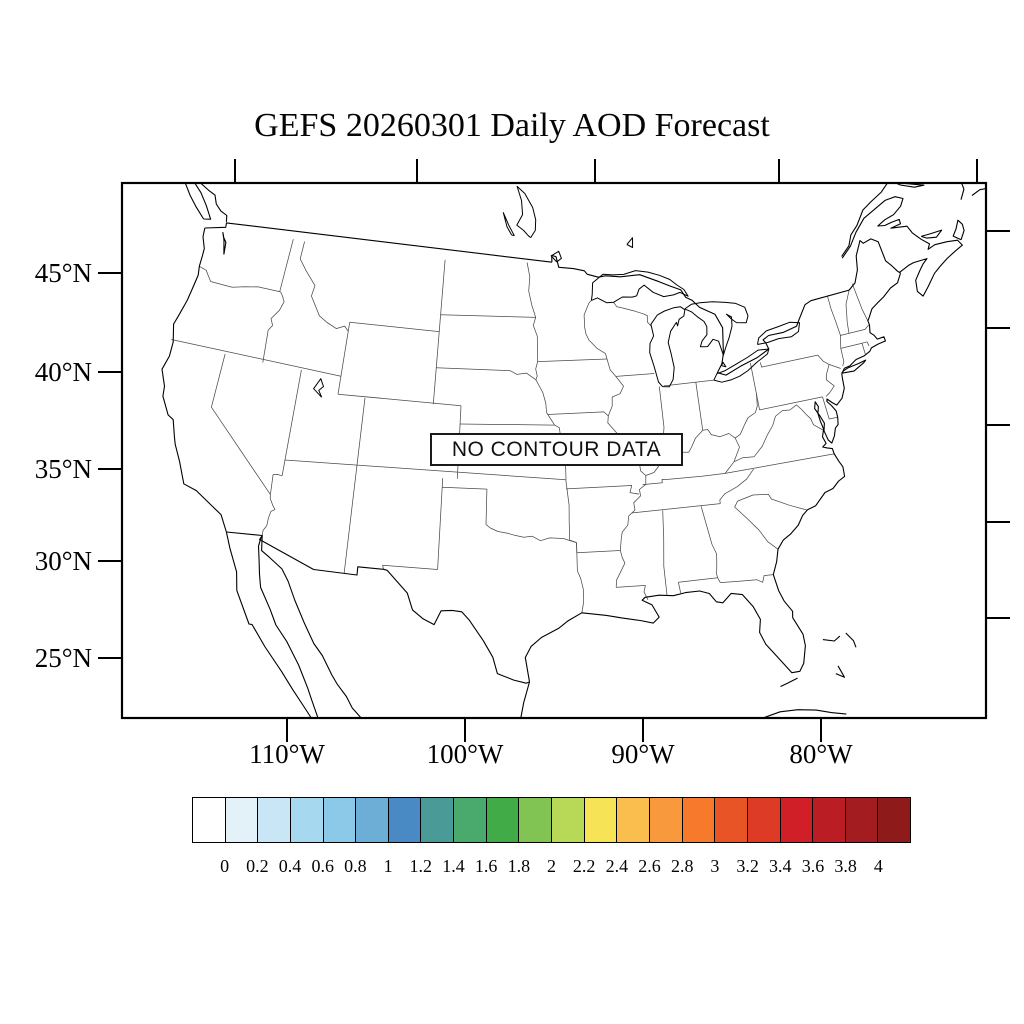 The height and width of the screenshot is (1024, 1024). What do you see at coordinates (421, 866) in the screenshot?
I see `colorbar-tick-label: 1.2` at bounding box center [421, 866].